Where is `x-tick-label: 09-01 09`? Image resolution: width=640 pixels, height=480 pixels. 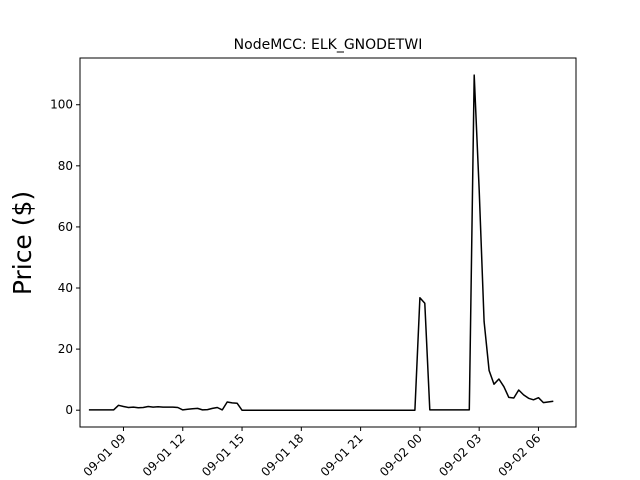
x-tick-label: 09-01 09 is located at coordinates (105, 455).